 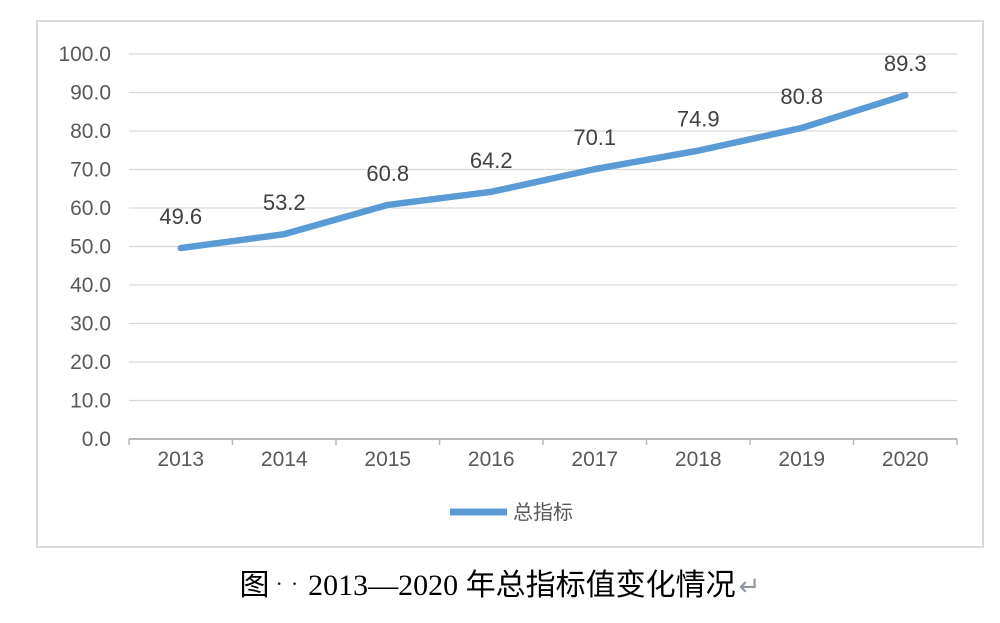 What do you see at coordinates (291, 583) in the screenshot?
I see `space-formatting-marks: ··` at bounding box center [291, 583].